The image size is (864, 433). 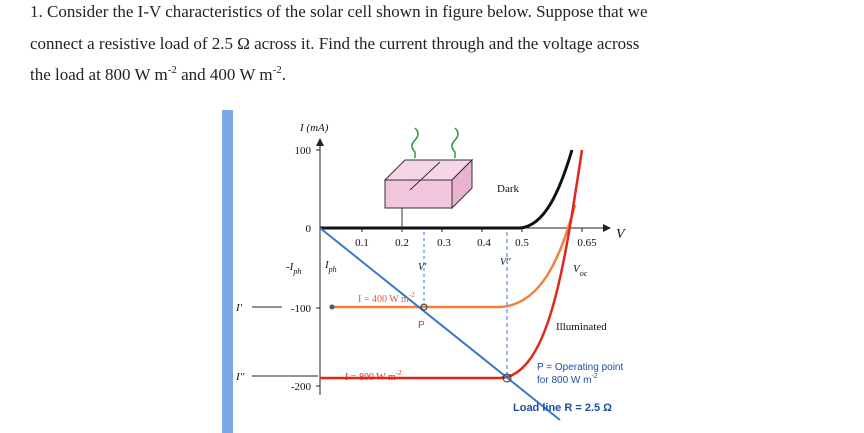 I want to click on label: -Iph, so click(x=293, y=268).